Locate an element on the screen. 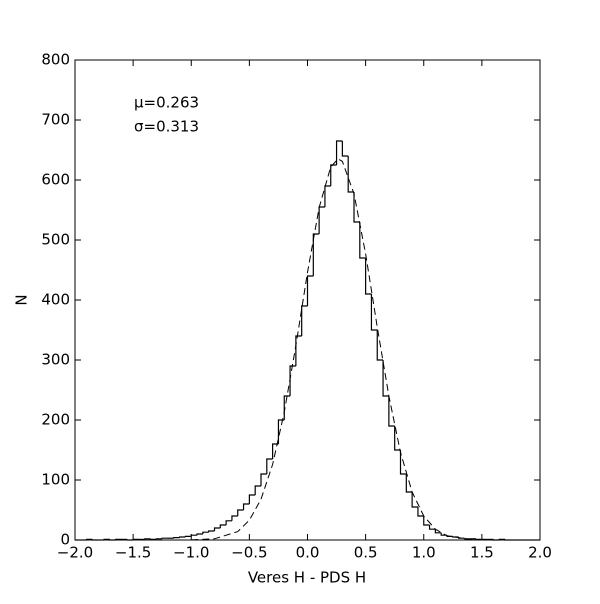  y-tick-label: 400 is located at coordinates (55, 300).